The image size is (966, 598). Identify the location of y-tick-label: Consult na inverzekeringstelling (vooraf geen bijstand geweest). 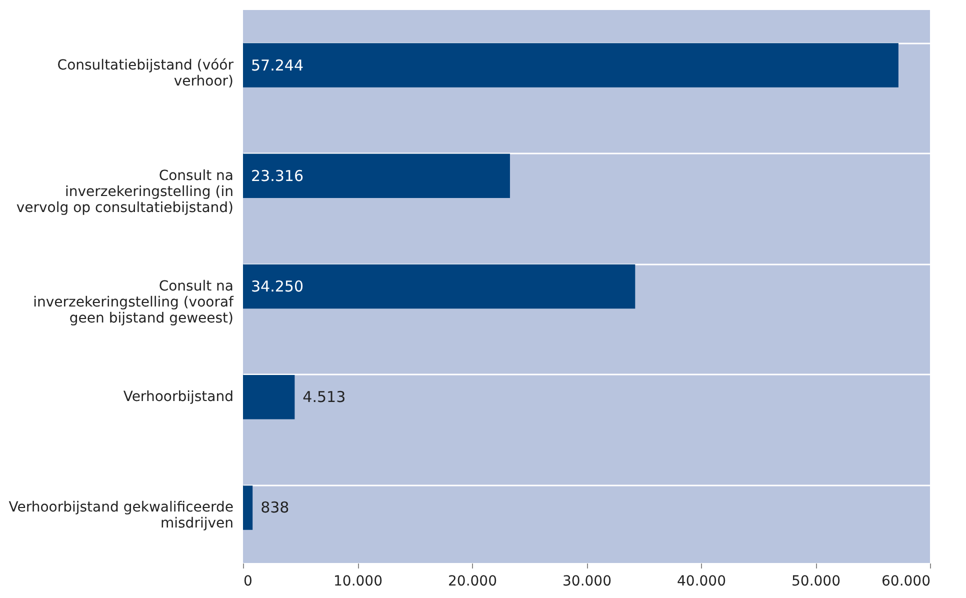
(134, 302).